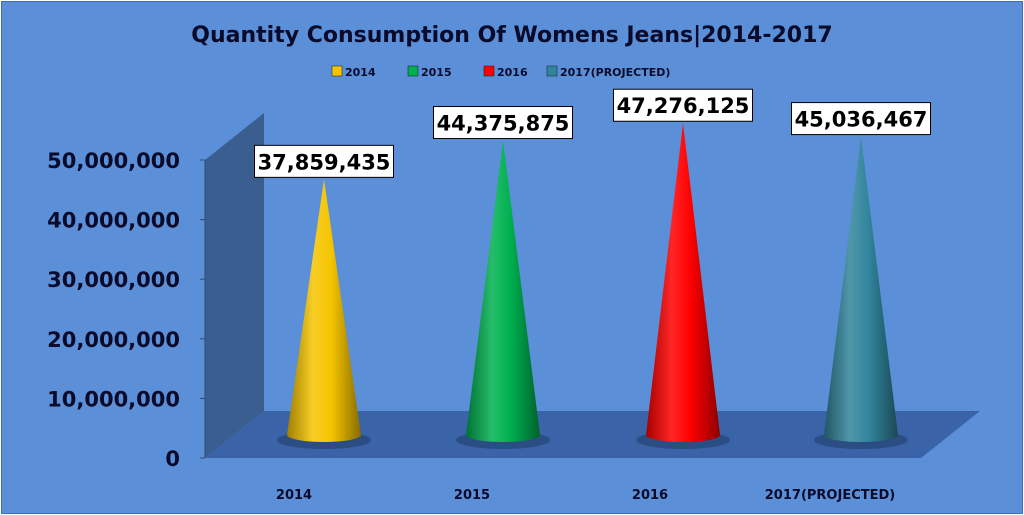 The width and height of the screenshot is (1024, 515). What do you see at coordinates (172, 459) in the screenshot?
I see `y-tick-label-0: 0` at bounding box center [172, 459].